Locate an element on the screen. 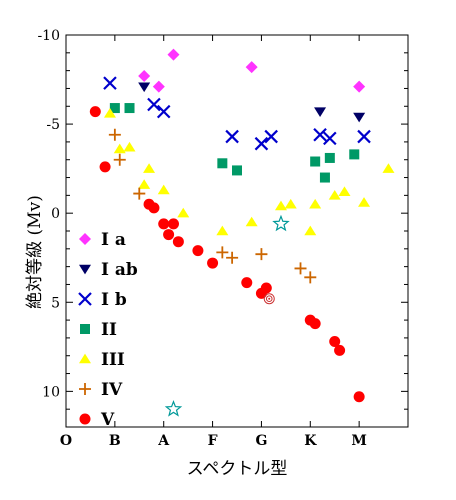 The height and width of the screenshot is (500, 456). y-tick-label: 5 is located at coordinates (55, 303).